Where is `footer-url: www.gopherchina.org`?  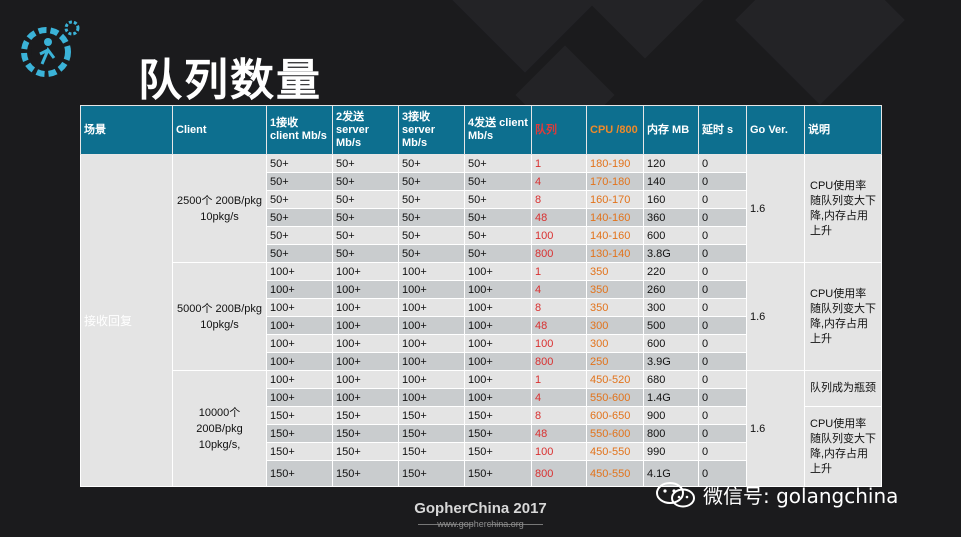
footer-url: www.gopherchina.org is located at coordinates (480, 524).